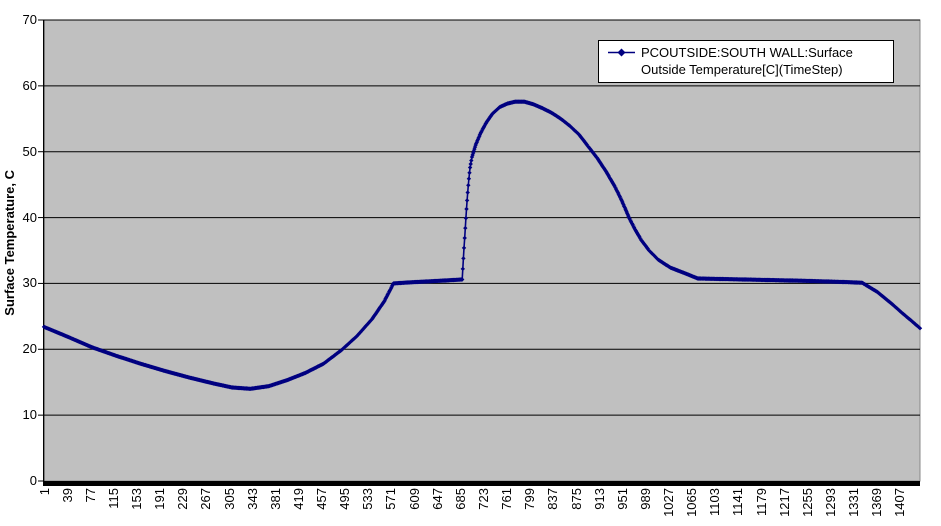 This screenshot has height=526, width=941. I want to click on x-tick-label: 39, so click(67, 495).